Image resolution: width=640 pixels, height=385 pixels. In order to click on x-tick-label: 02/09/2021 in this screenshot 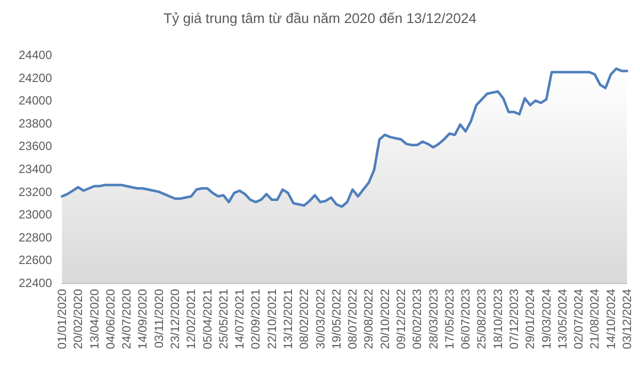, I will do `click(255, 319)`.